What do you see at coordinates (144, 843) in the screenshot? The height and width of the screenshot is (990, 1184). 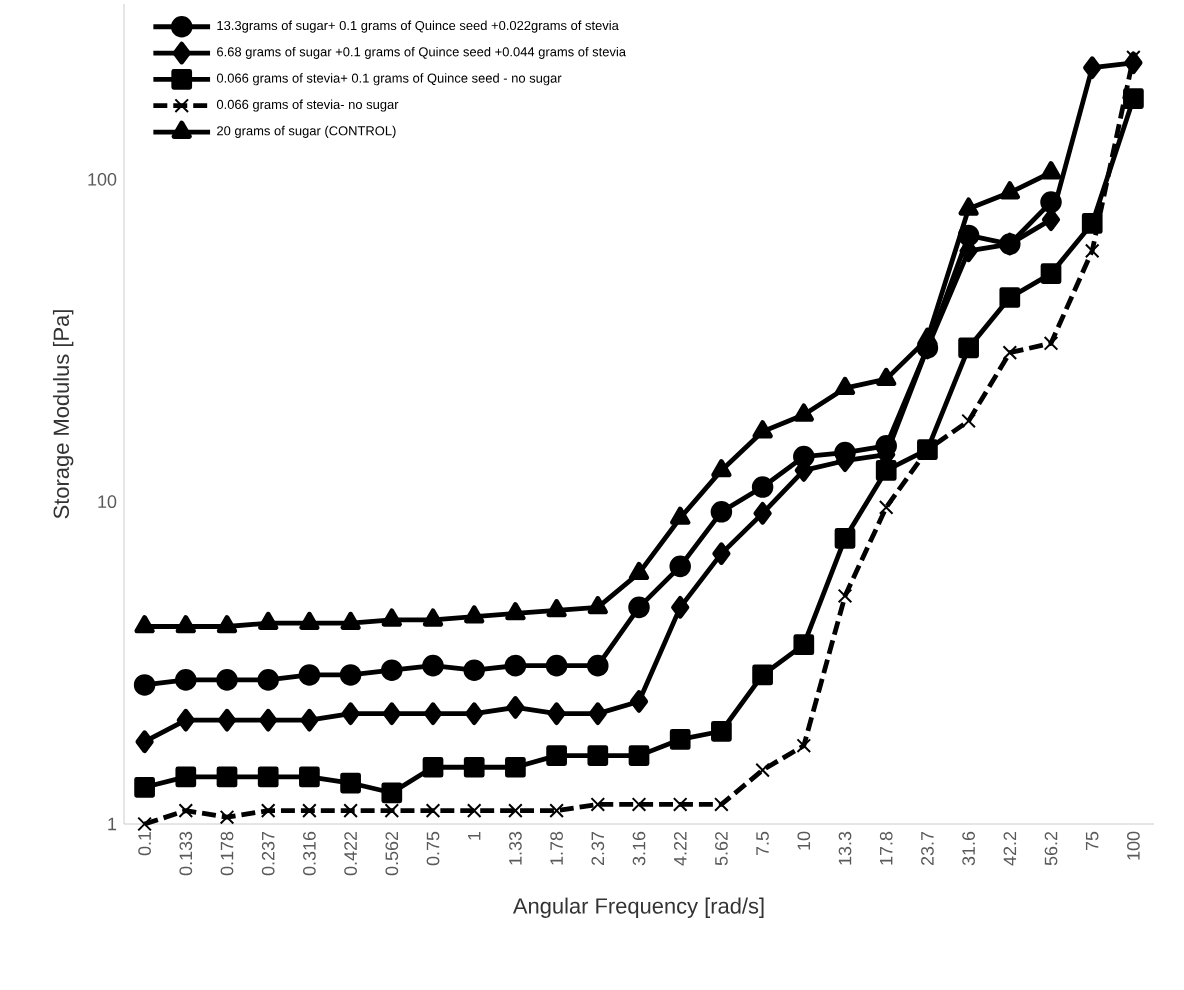 I see `x-tick-label: 0.1` at bounding box center [144, 843].